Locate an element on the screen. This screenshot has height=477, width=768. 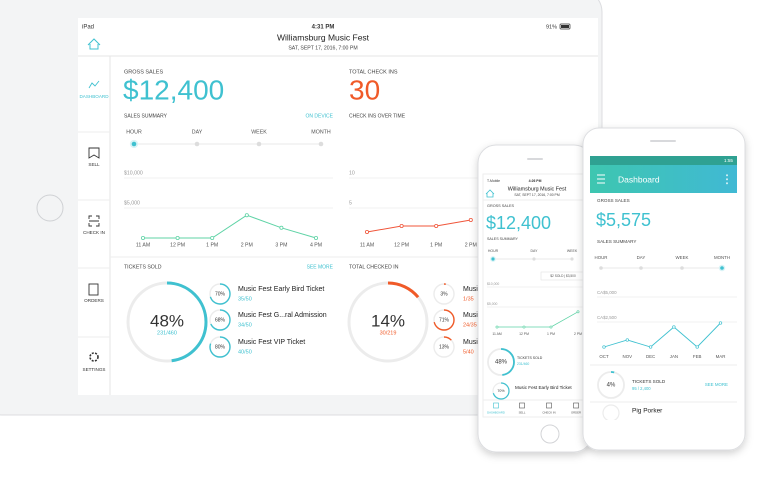
nav-item: ORDERS is located at coordinates (94, 300).